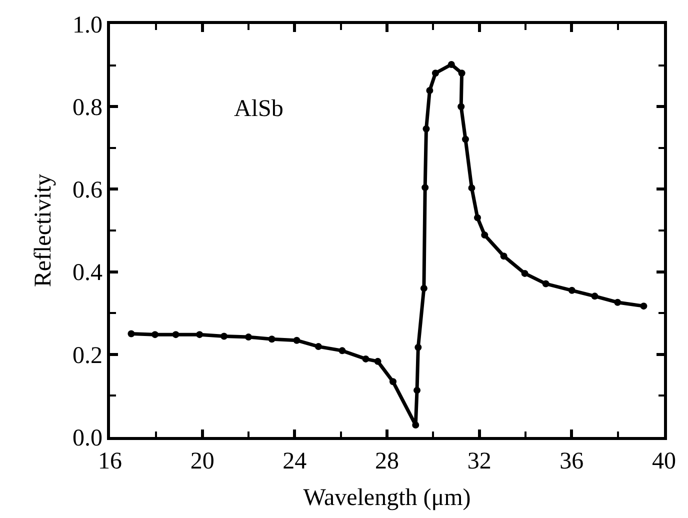 The width and height of the screenshot is (688, 518). What do you see at coordinates (87, 355) in the screenshot?
I see `y-tick-label: 0.2` at bounding box center [87, 355].